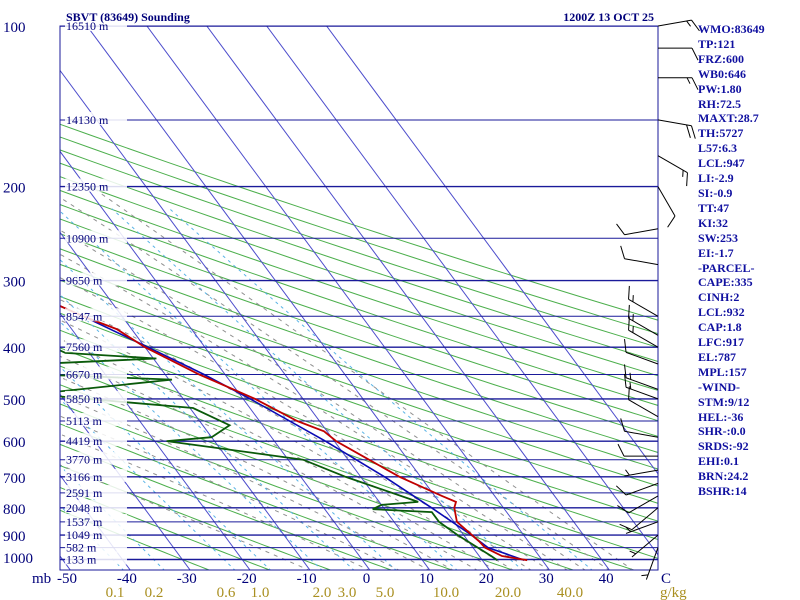  Describe the element at coordinates (260, 592) in the screenshot. I see `mixing-ratio-tick-label: 1.0` at that location.